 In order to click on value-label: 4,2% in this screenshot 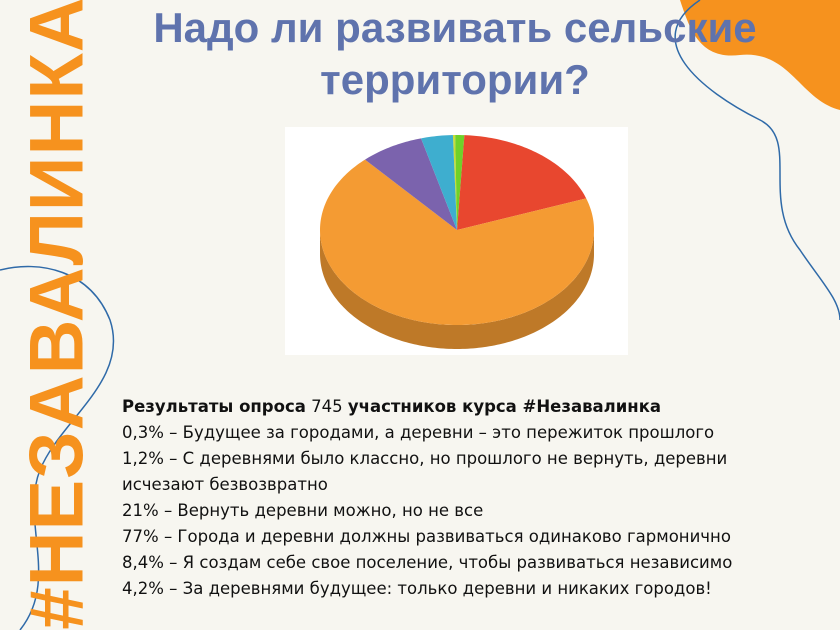, I will do `click(143, 588)`.